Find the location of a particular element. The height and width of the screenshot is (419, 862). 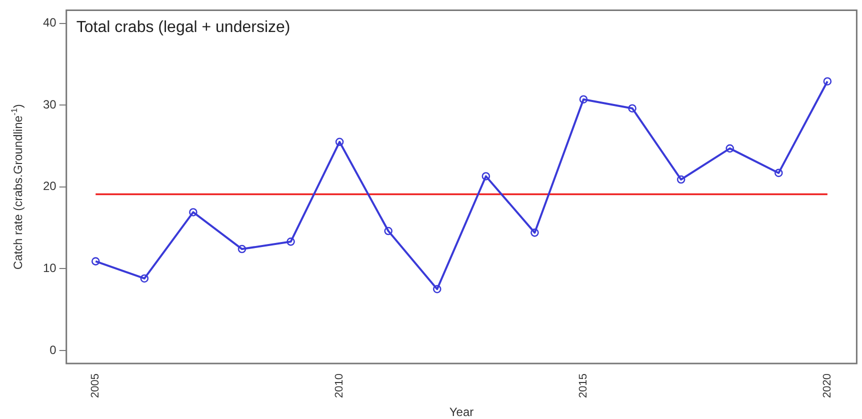

y-tick-label: 10 is located at coordinates (49, 267).